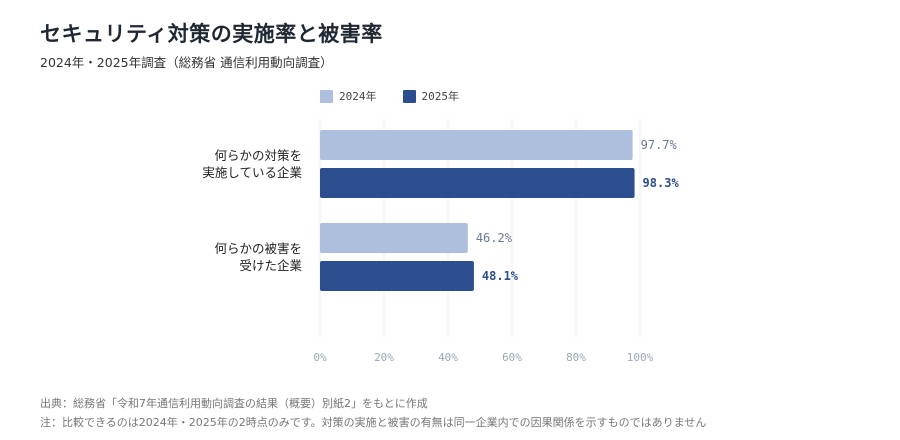 The width and height of the screenshot is (900, 440). I want to click on legend-swatch-2024, so click(326, 96).